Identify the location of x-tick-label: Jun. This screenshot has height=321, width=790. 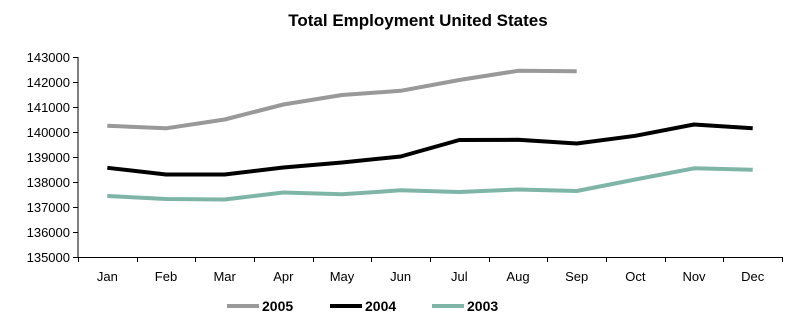
(400, 276).